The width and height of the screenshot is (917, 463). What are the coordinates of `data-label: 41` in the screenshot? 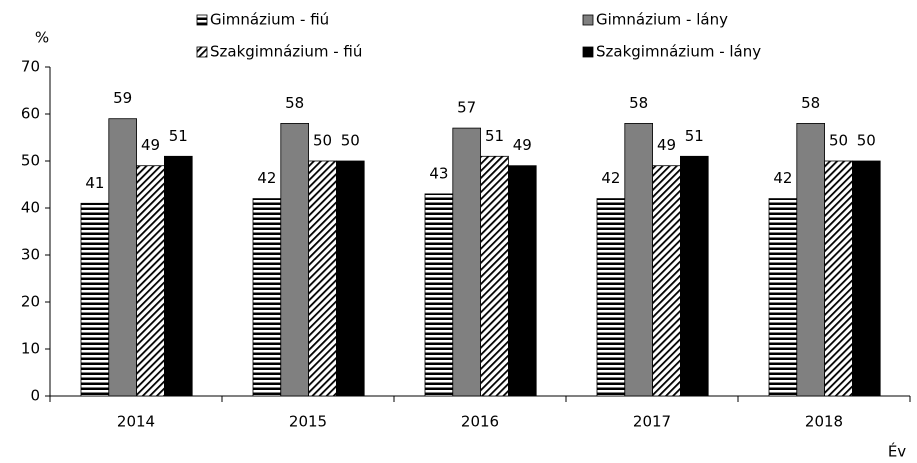 It's located at (94, 183).